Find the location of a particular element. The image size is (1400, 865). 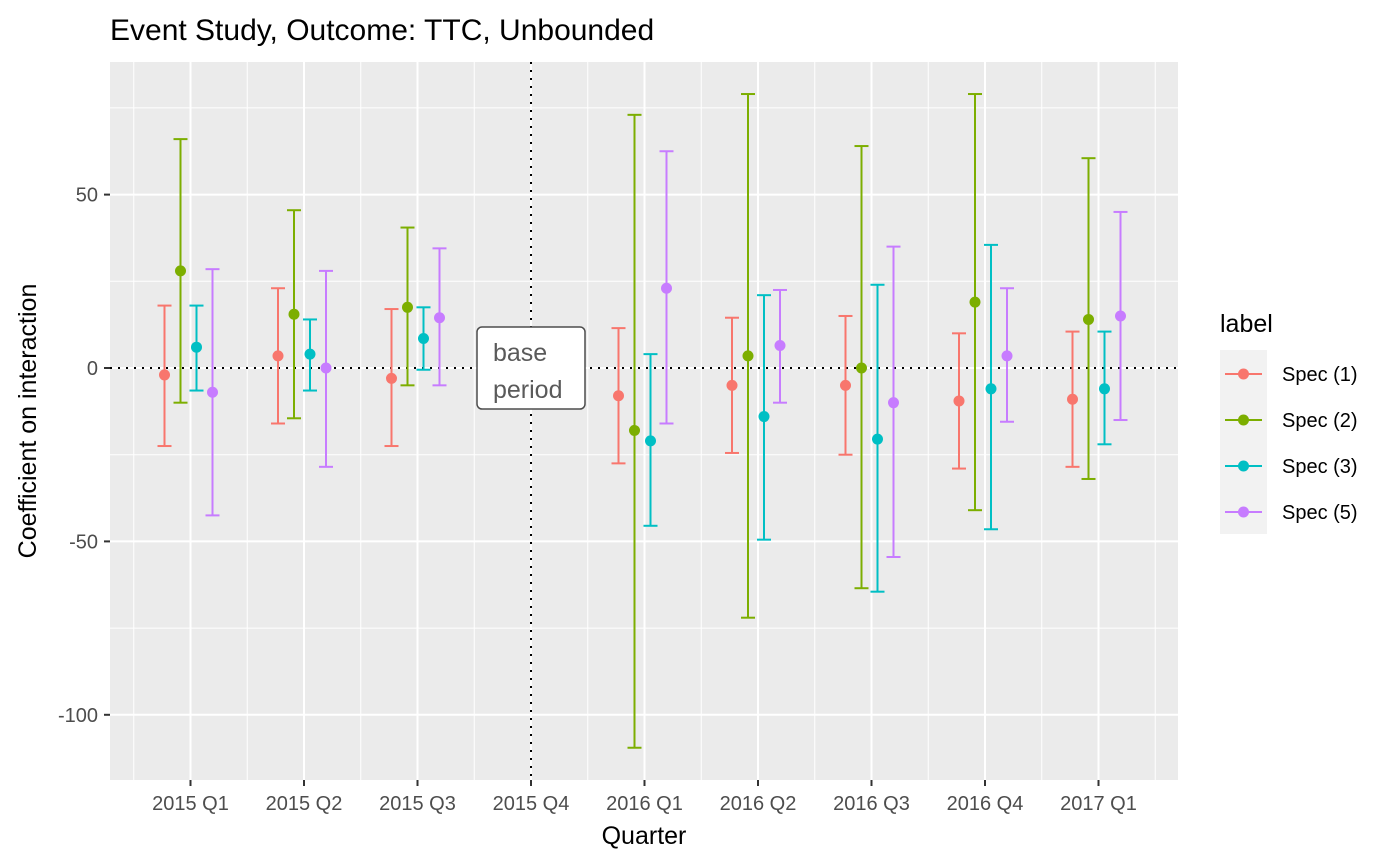

y-tick-label: 0 is located at coordinates (92, 369).